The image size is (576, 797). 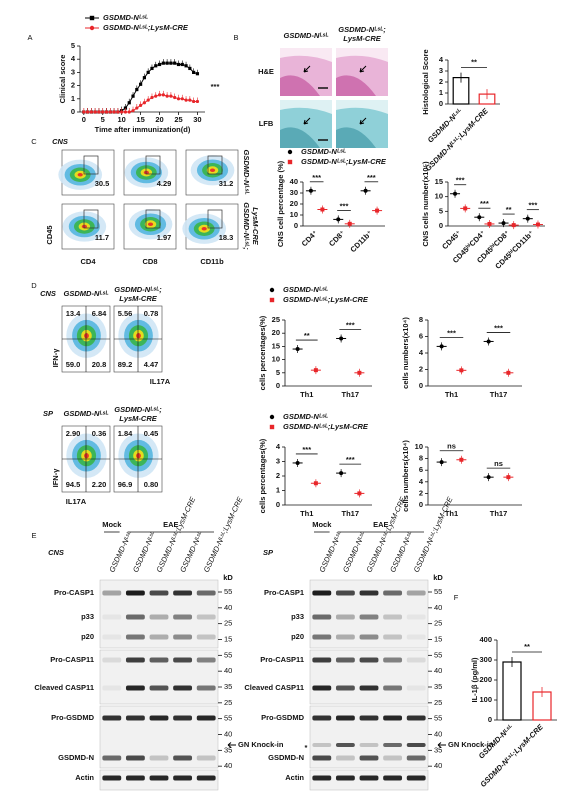 I want to click on y-tick-label: 25, so click(x=276, y=319).